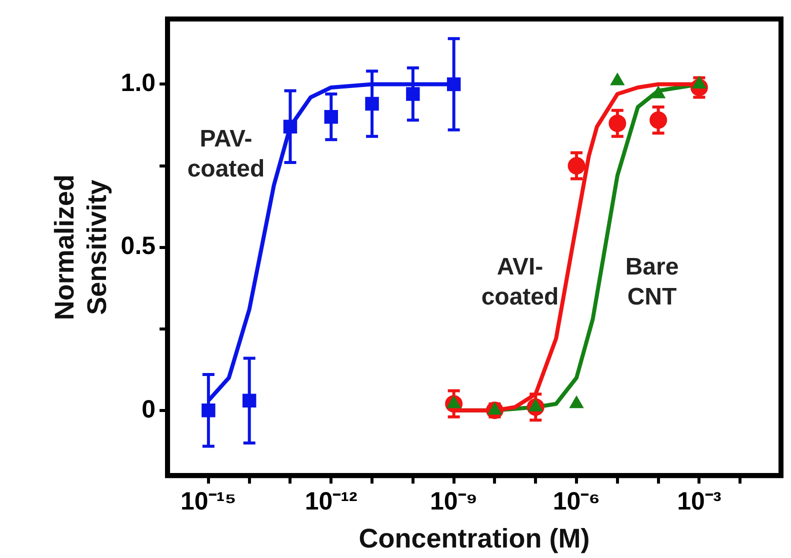 The image size is (791, 558). Describe the element at coordinates (699, 501) in the screenshot. I see `x-tick-label: 10⁻³` at that location.